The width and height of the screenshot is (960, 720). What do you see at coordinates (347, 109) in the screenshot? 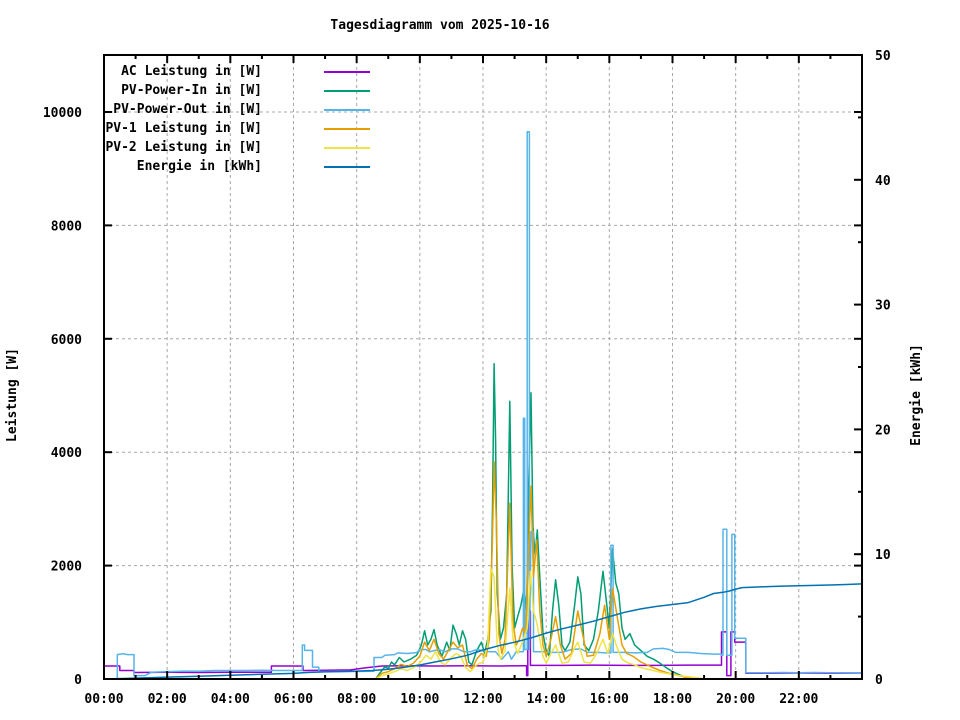
I see `legend-line-swatch-pv-power-out` at bounding box center [347, 109].